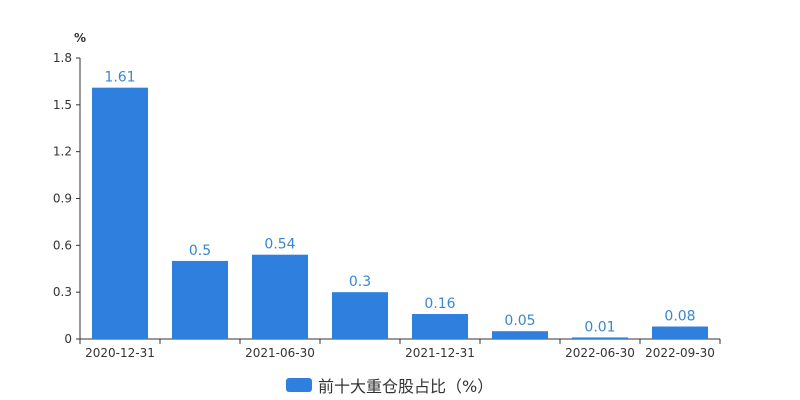  What do you see at coordinates (80, 38) in the screenshot?
I see `y-unit-label: %` at bounding box center [80, 38].